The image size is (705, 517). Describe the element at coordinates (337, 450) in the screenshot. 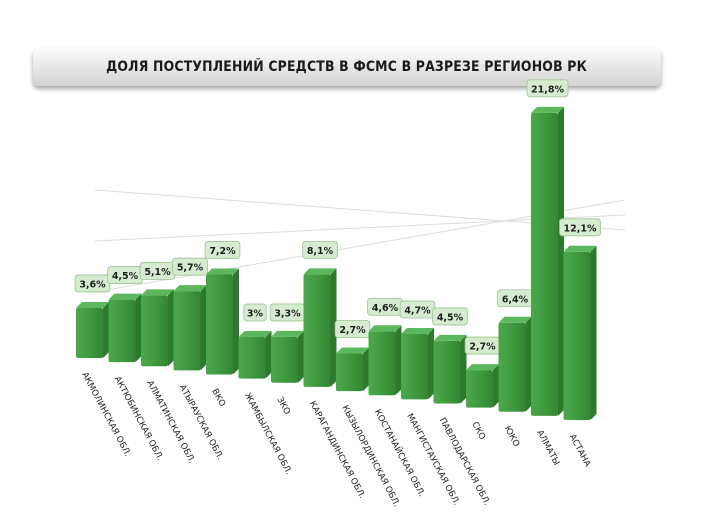

I see `category-label: КАРАГАНДИНСКАЯ ОБЛ.` at that location.